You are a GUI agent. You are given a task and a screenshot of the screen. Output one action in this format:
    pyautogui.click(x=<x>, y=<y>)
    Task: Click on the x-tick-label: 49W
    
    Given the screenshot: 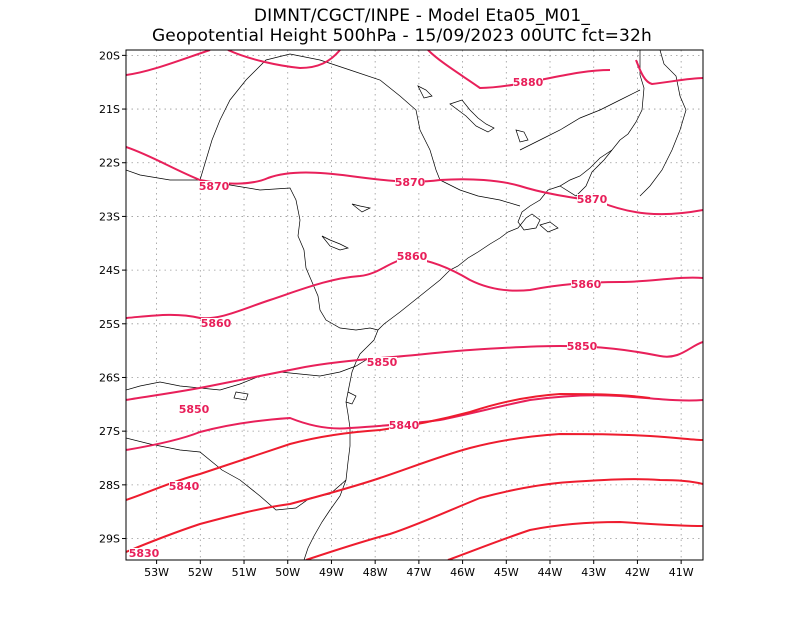 What is the action you would take?
    pyautogui.click(x=331, y=572)
    